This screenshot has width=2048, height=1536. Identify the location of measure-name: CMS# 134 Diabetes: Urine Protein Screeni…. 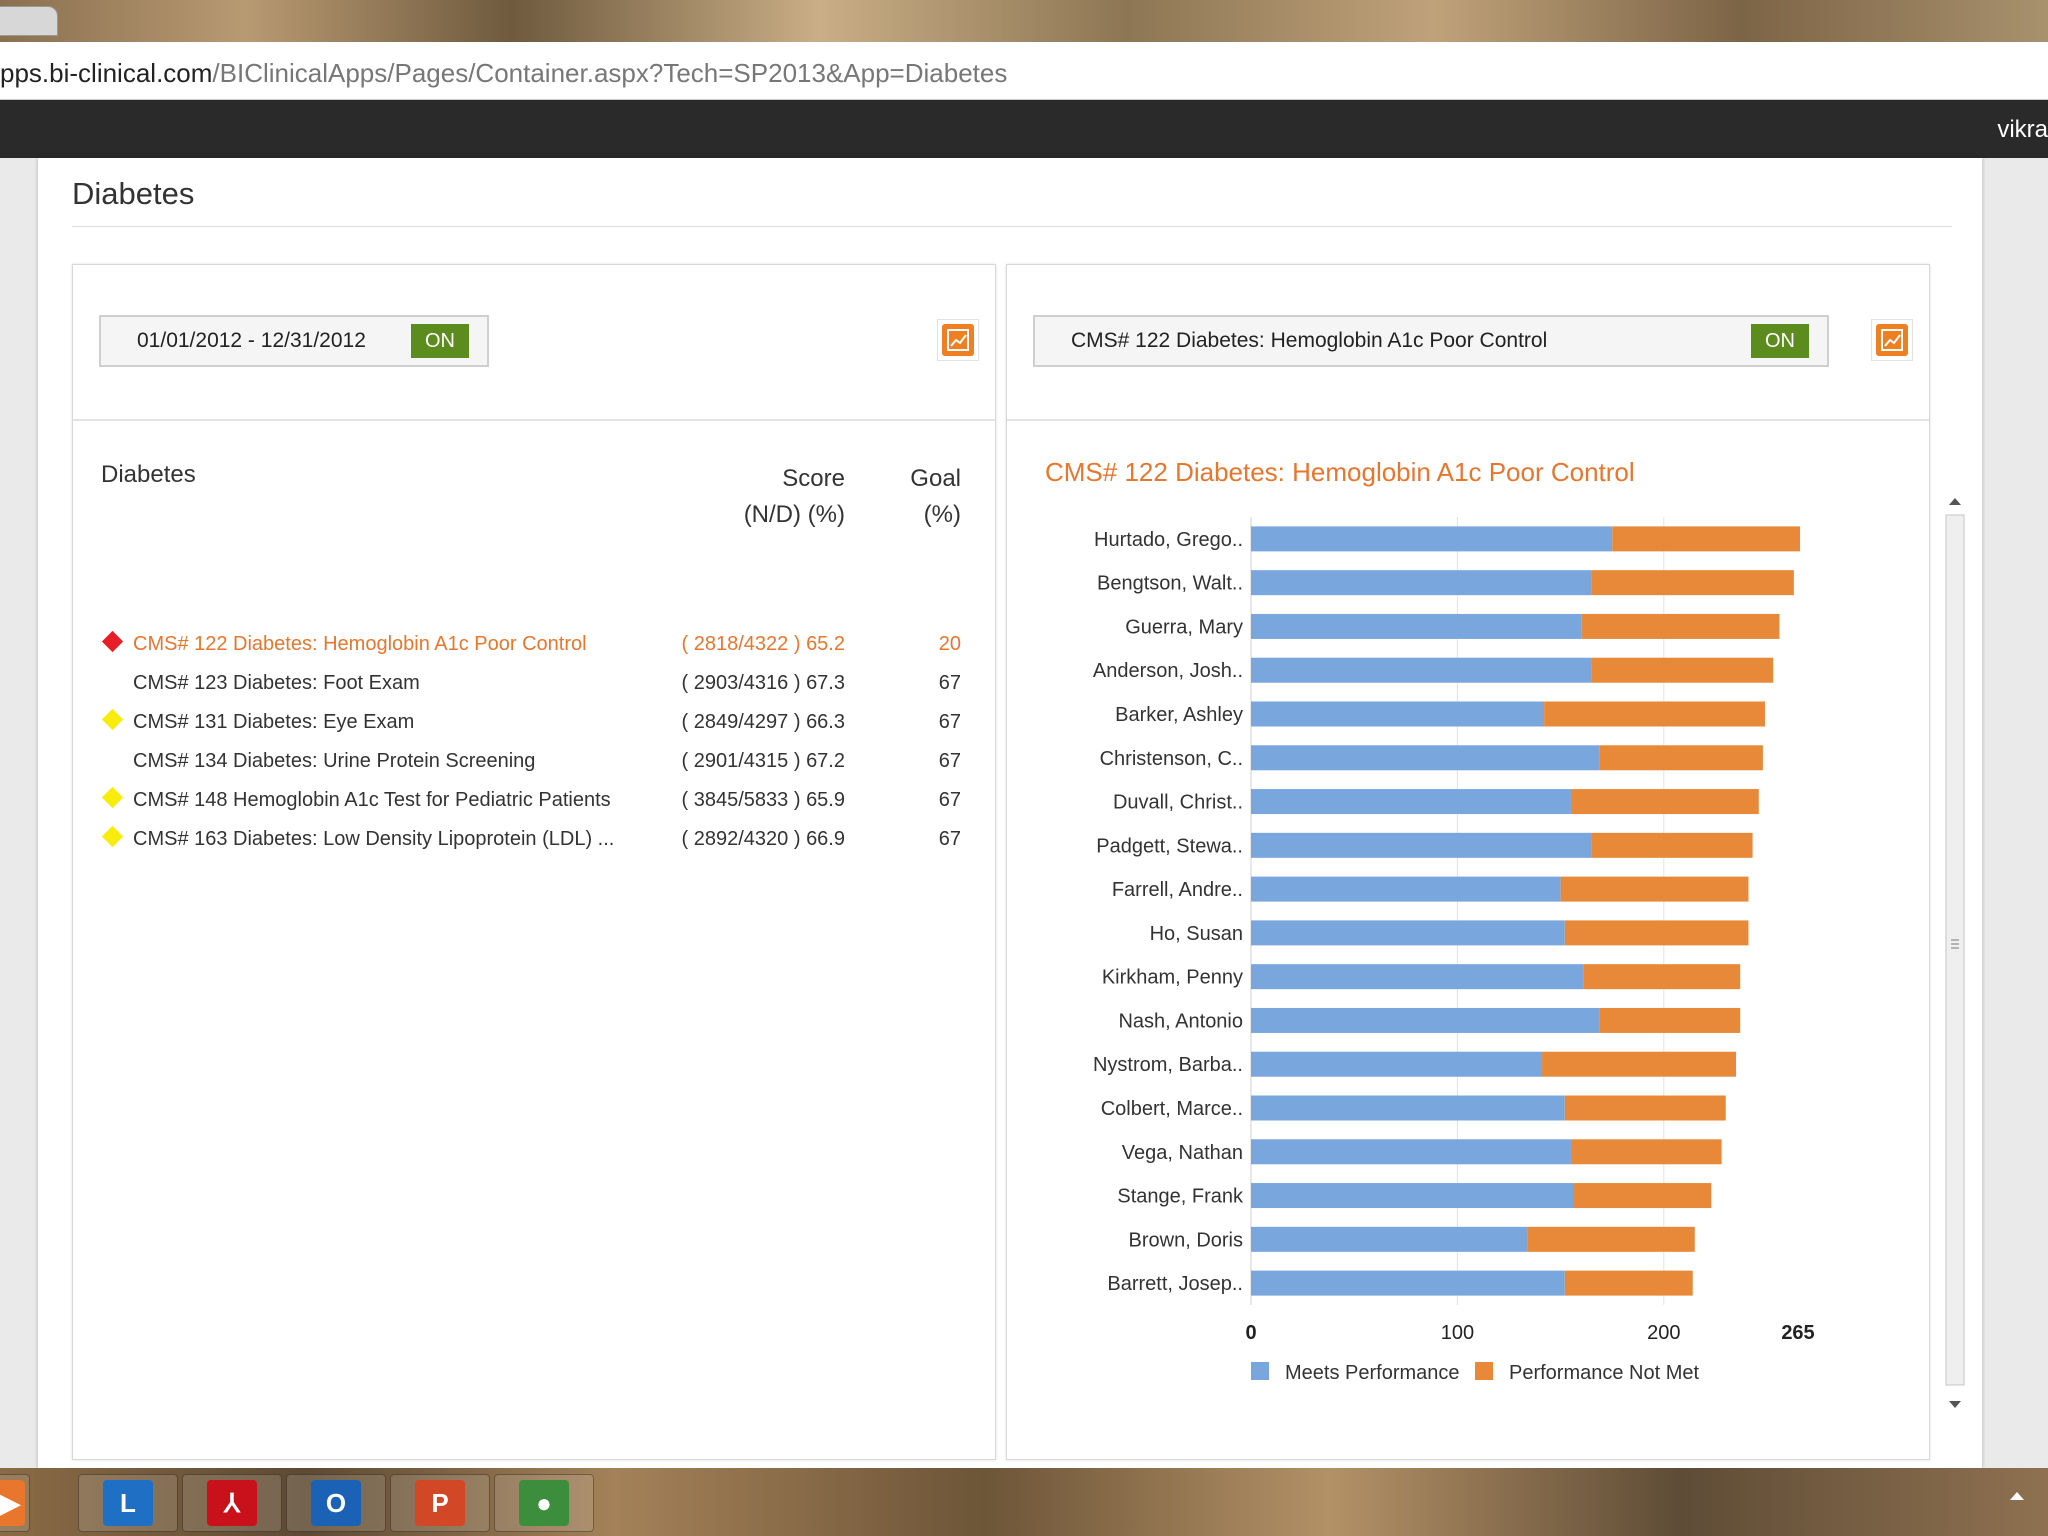
(334, 761).